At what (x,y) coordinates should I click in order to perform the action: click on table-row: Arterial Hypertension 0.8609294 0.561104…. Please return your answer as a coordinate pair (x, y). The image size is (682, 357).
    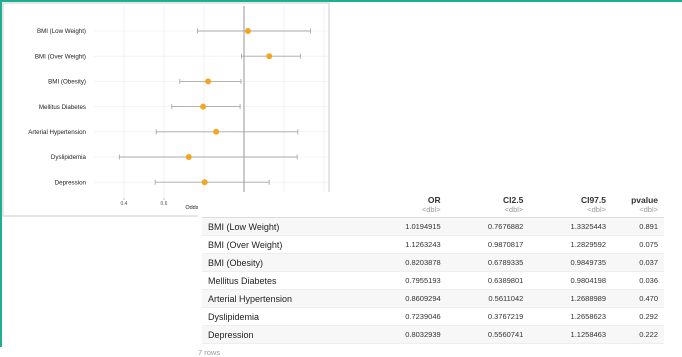
    Looking at the image, I should click on (433, 298).